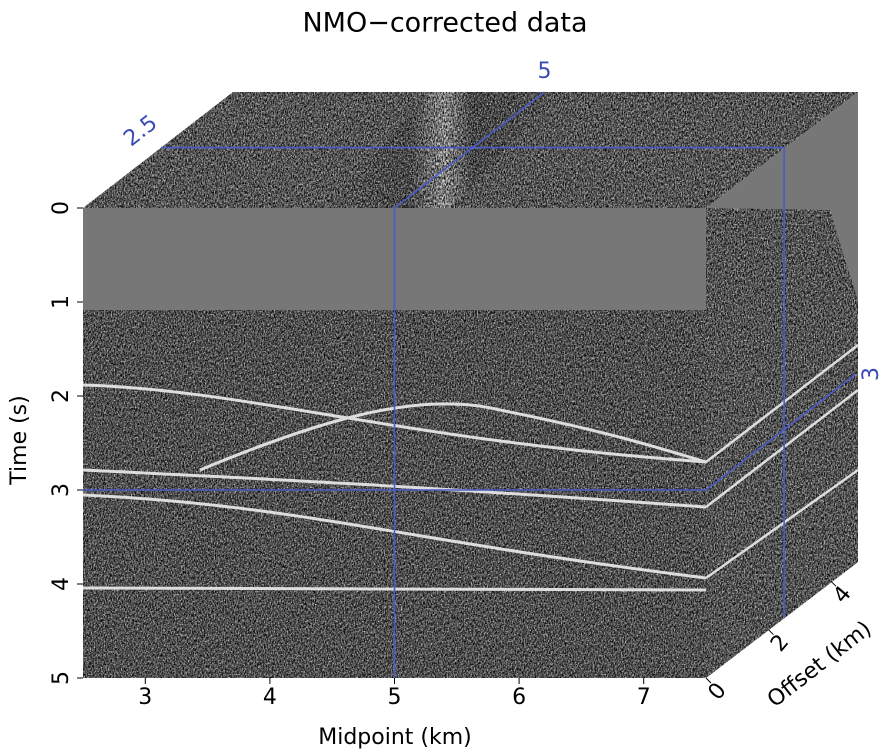 Image resolution: width=890 pixels, height=751 pixels. What do you see at coordinates (61, 302) in the screenshot?
I see `y-tick-label: 1` at bounding box center [61, 302].